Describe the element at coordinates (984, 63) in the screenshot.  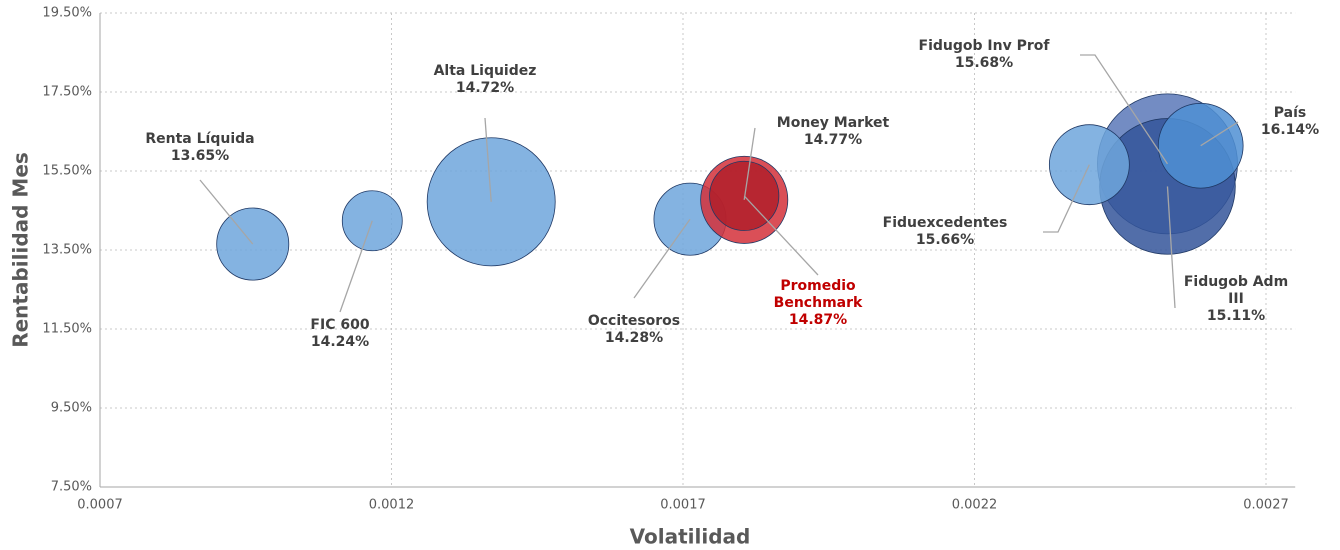
I see `value-label: 15.68%` at that location.